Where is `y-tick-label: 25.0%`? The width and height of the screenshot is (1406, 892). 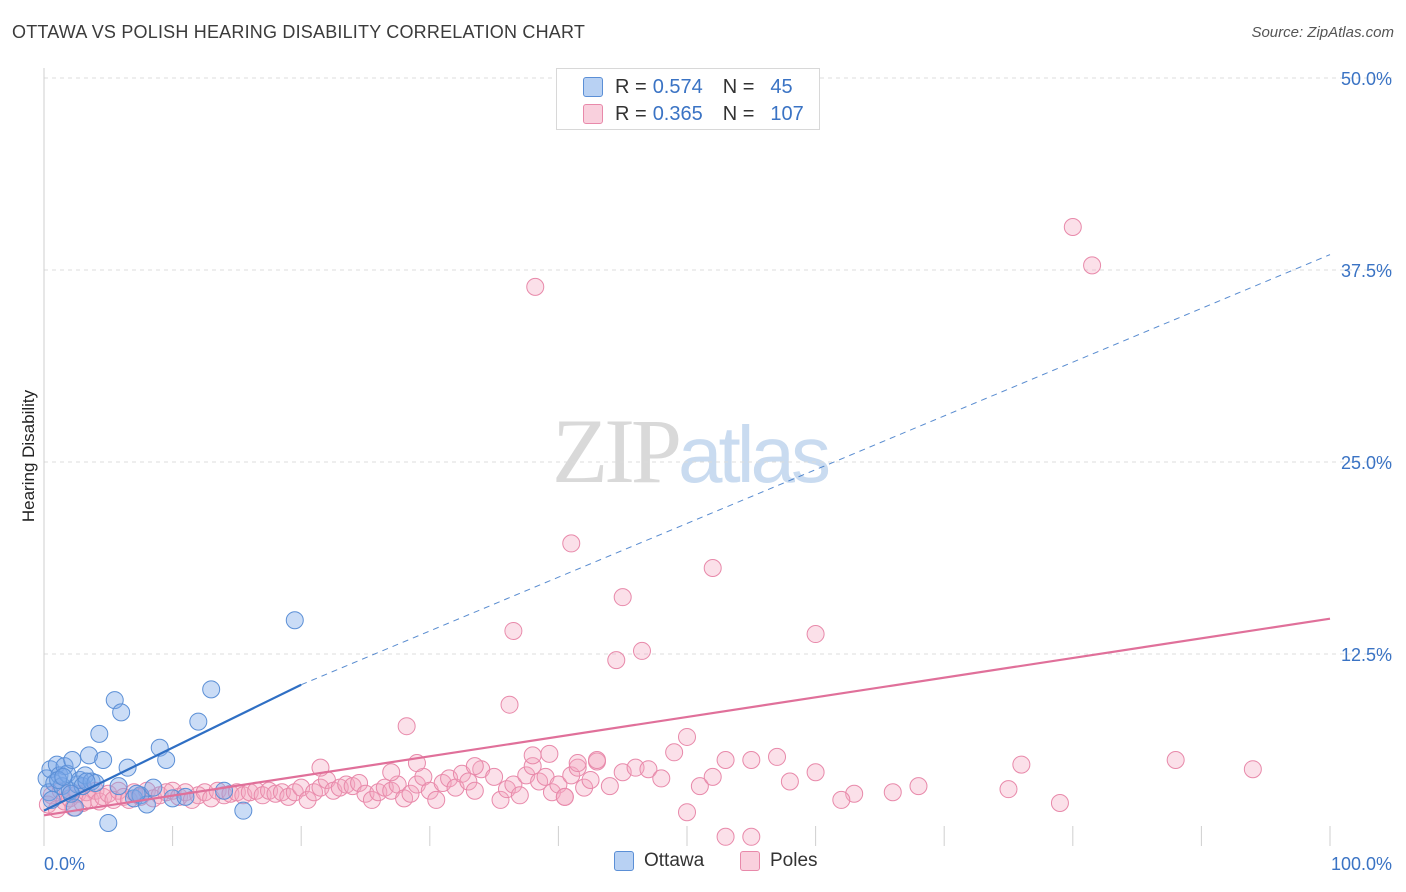
y-tick-label: 25.0% is located at coordinates (1366, 463).